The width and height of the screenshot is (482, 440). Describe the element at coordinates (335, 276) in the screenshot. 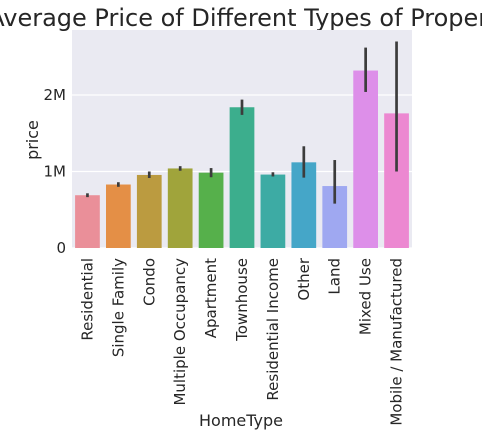

I see `x-tick-label: Land` at that location.